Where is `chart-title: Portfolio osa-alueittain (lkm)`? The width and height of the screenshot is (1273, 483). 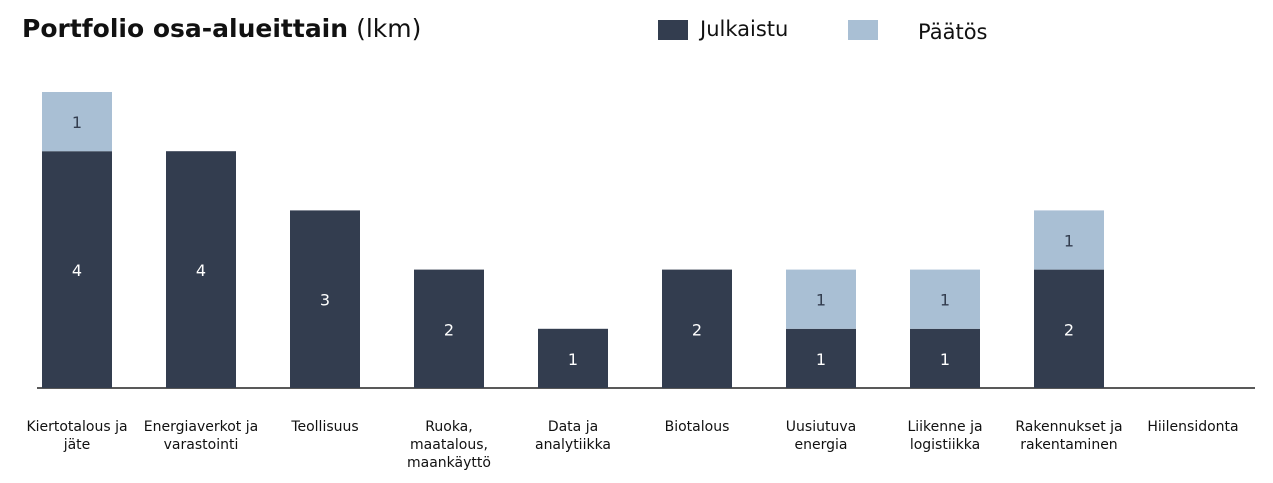
chart-title: Portfolio osa-alueittain (lkm) is located at coordinates (221, 28).